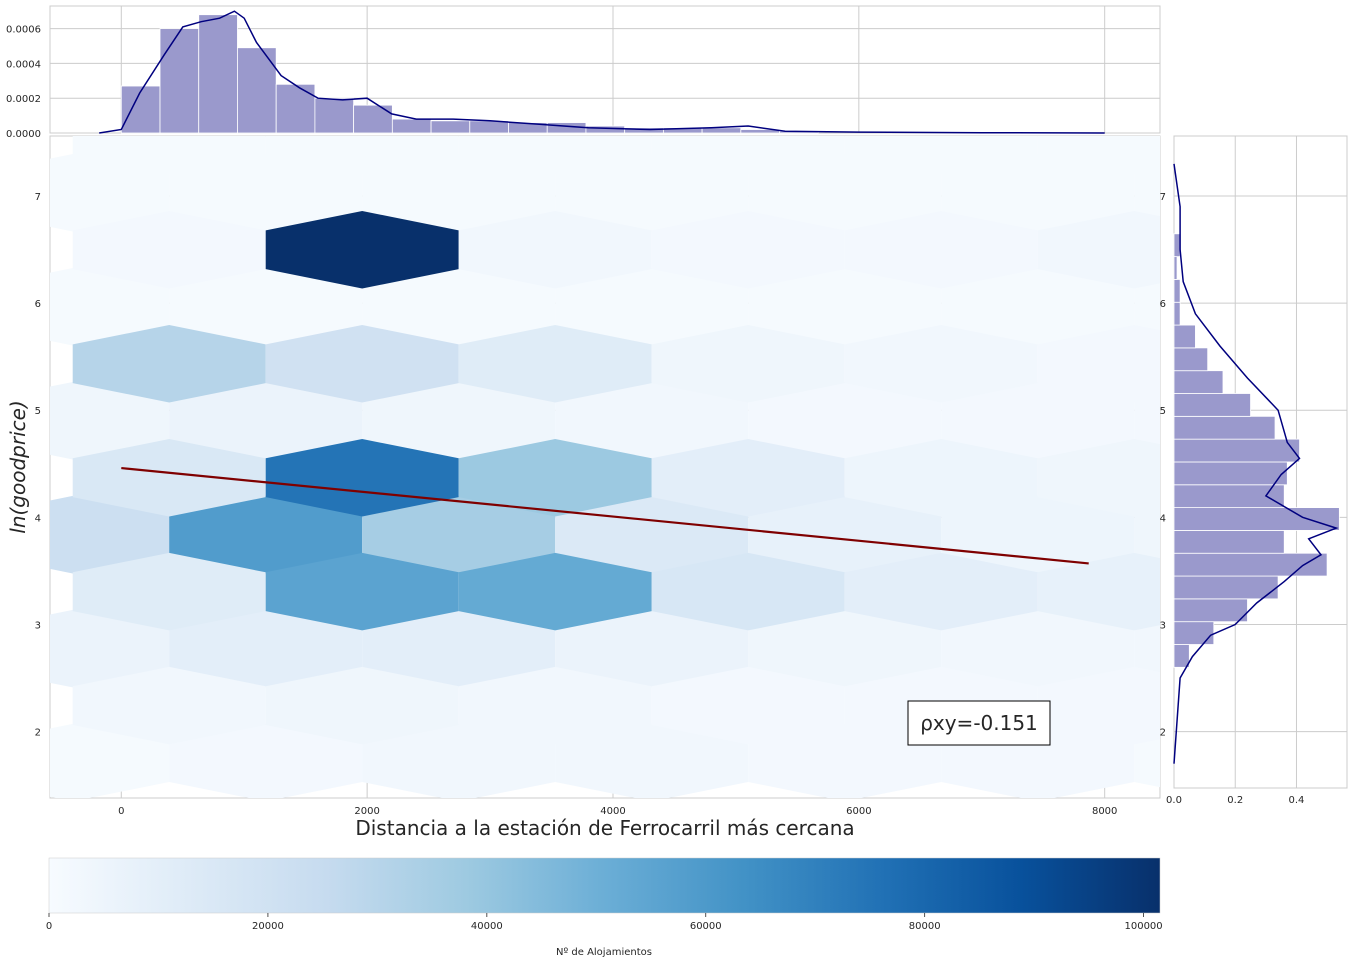 This screenshot has height=963, width=1354. What do you see at coordinates (1163, 411) in the screenshot?
I see `right-y-tick-label: 5` at bounding box center [1163, 411].